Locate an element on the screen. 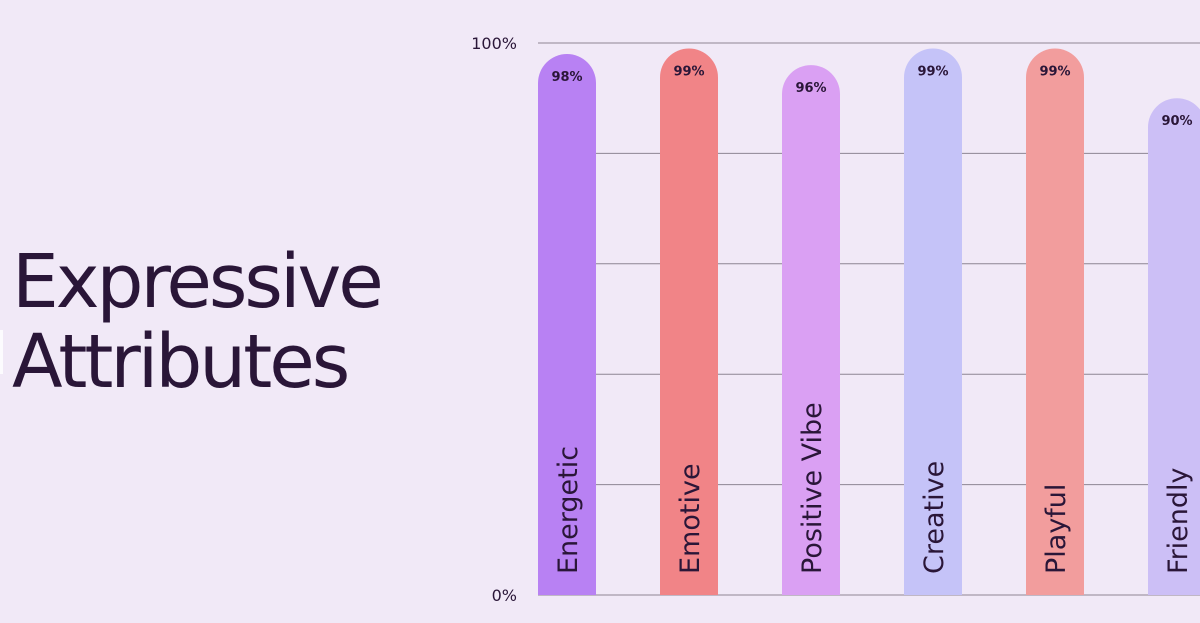  bar-positive-vibe is located at coordinates (811, 330).